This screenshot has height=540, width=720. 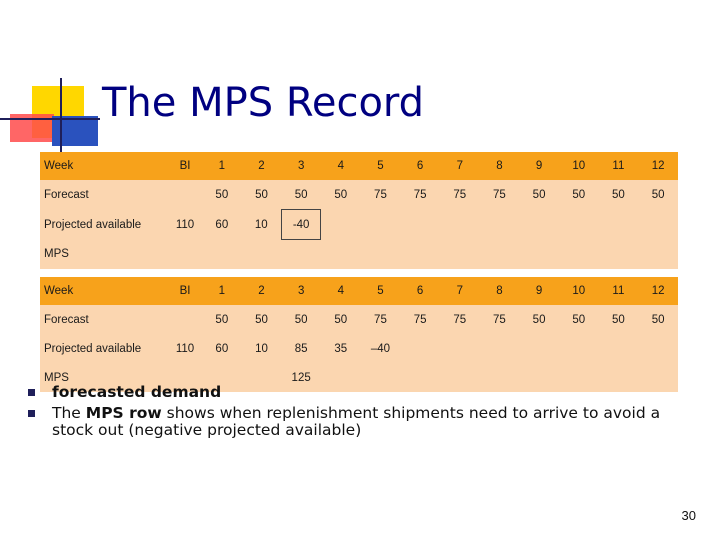 I want to click on table-cell: 125, so click(x=301, y=377).